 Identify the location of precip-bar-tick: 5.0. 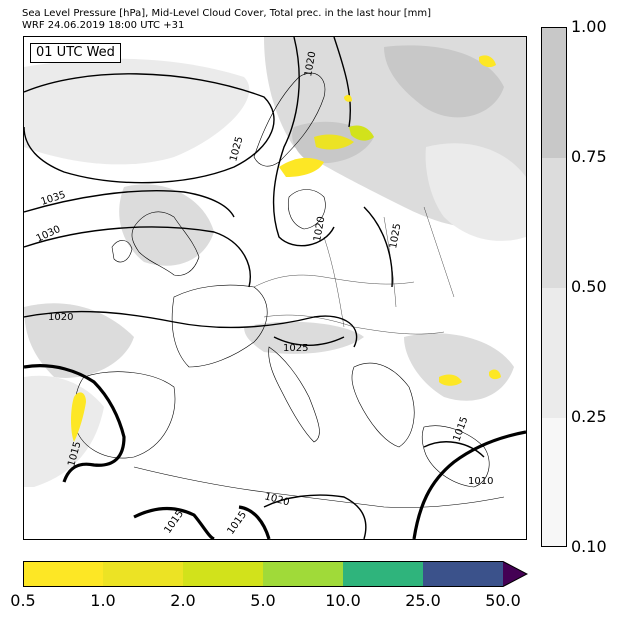
(263, 600).